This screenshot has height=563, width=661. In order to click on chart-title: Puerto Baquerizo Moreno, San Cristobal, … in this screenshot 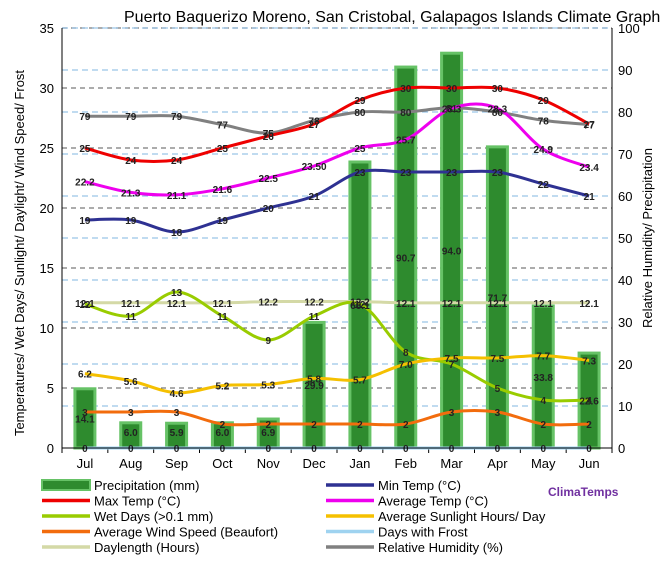, I will do `click(392, 17)`.